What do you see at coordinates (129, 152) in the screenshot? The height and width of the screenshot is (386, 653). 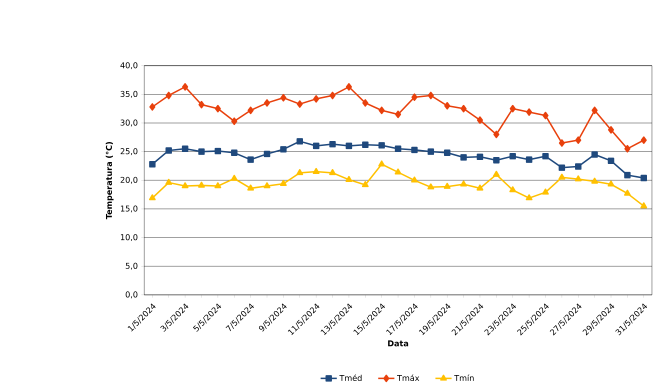 I see `y-tick-label: 25,0` at bounding box center [129, 152].